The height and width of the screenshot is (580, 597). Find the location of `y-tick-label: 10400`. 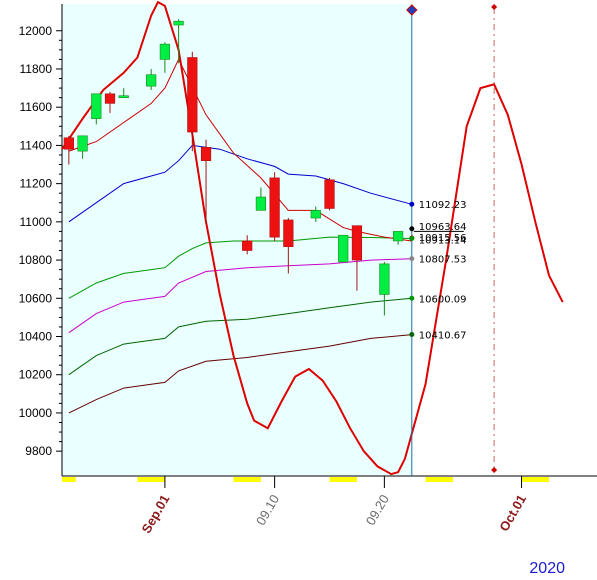

y-tick-label: 10400 is located at coordinates (36, 337).